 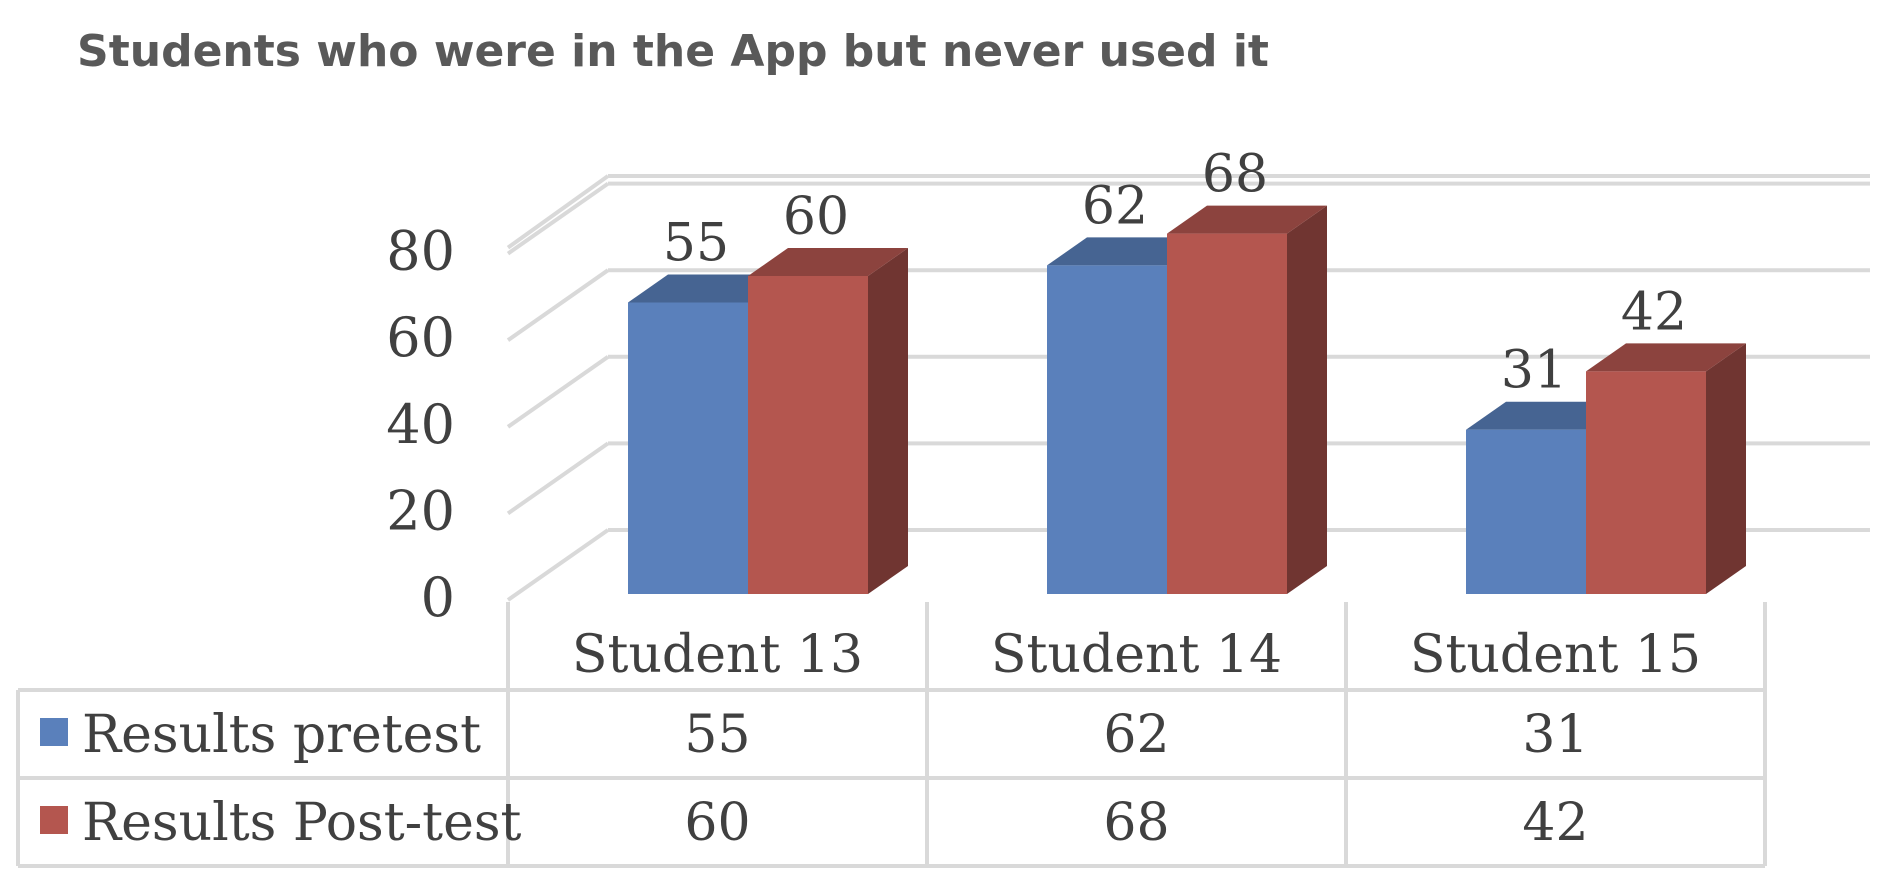 I want to click on category-label: Student 14, so click(x=1136, y=655).